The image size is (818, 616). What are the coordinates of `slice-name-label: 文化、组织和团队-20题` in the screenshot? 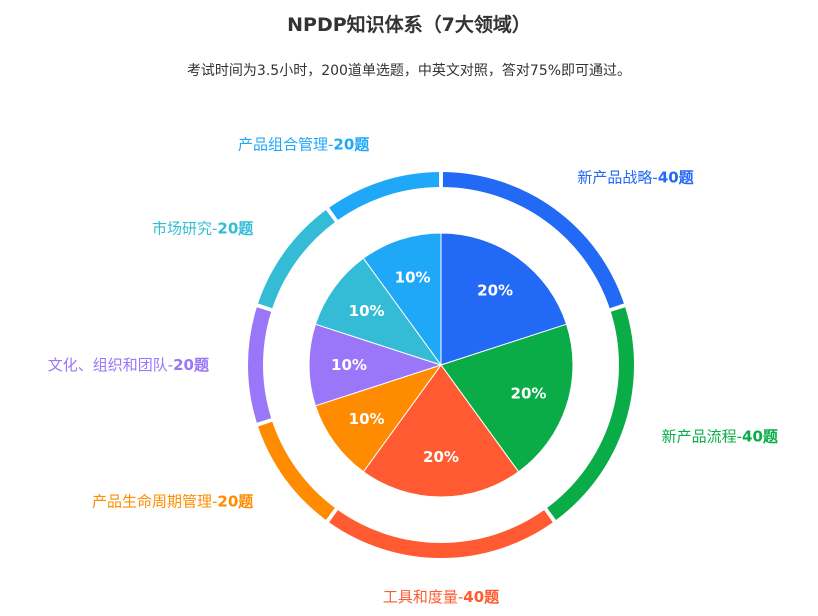 It's located at (129, 365).